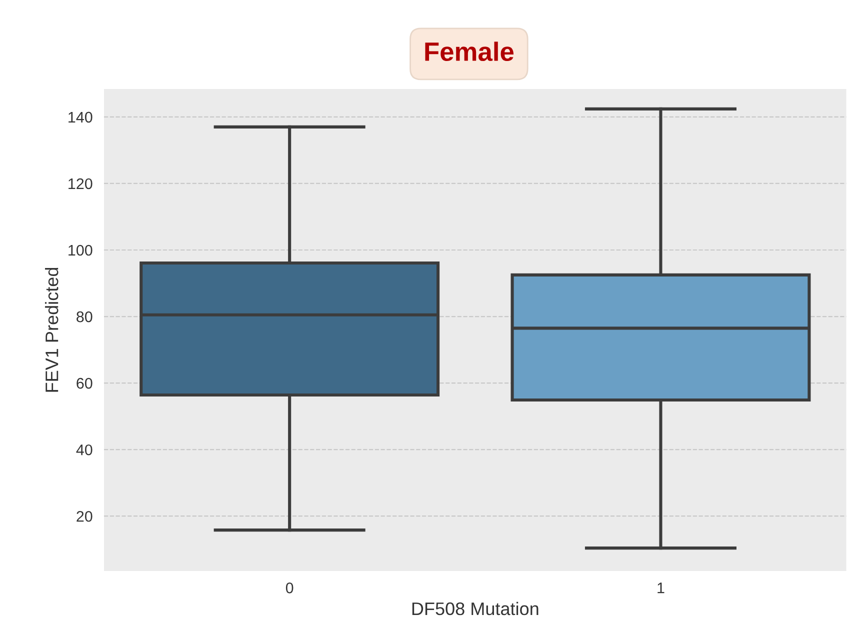  What do you see at coordinates (51, 330) in the screenshot?
I see `y-axis-title: FEV1 Predicted` at bounding box center [51, 330].